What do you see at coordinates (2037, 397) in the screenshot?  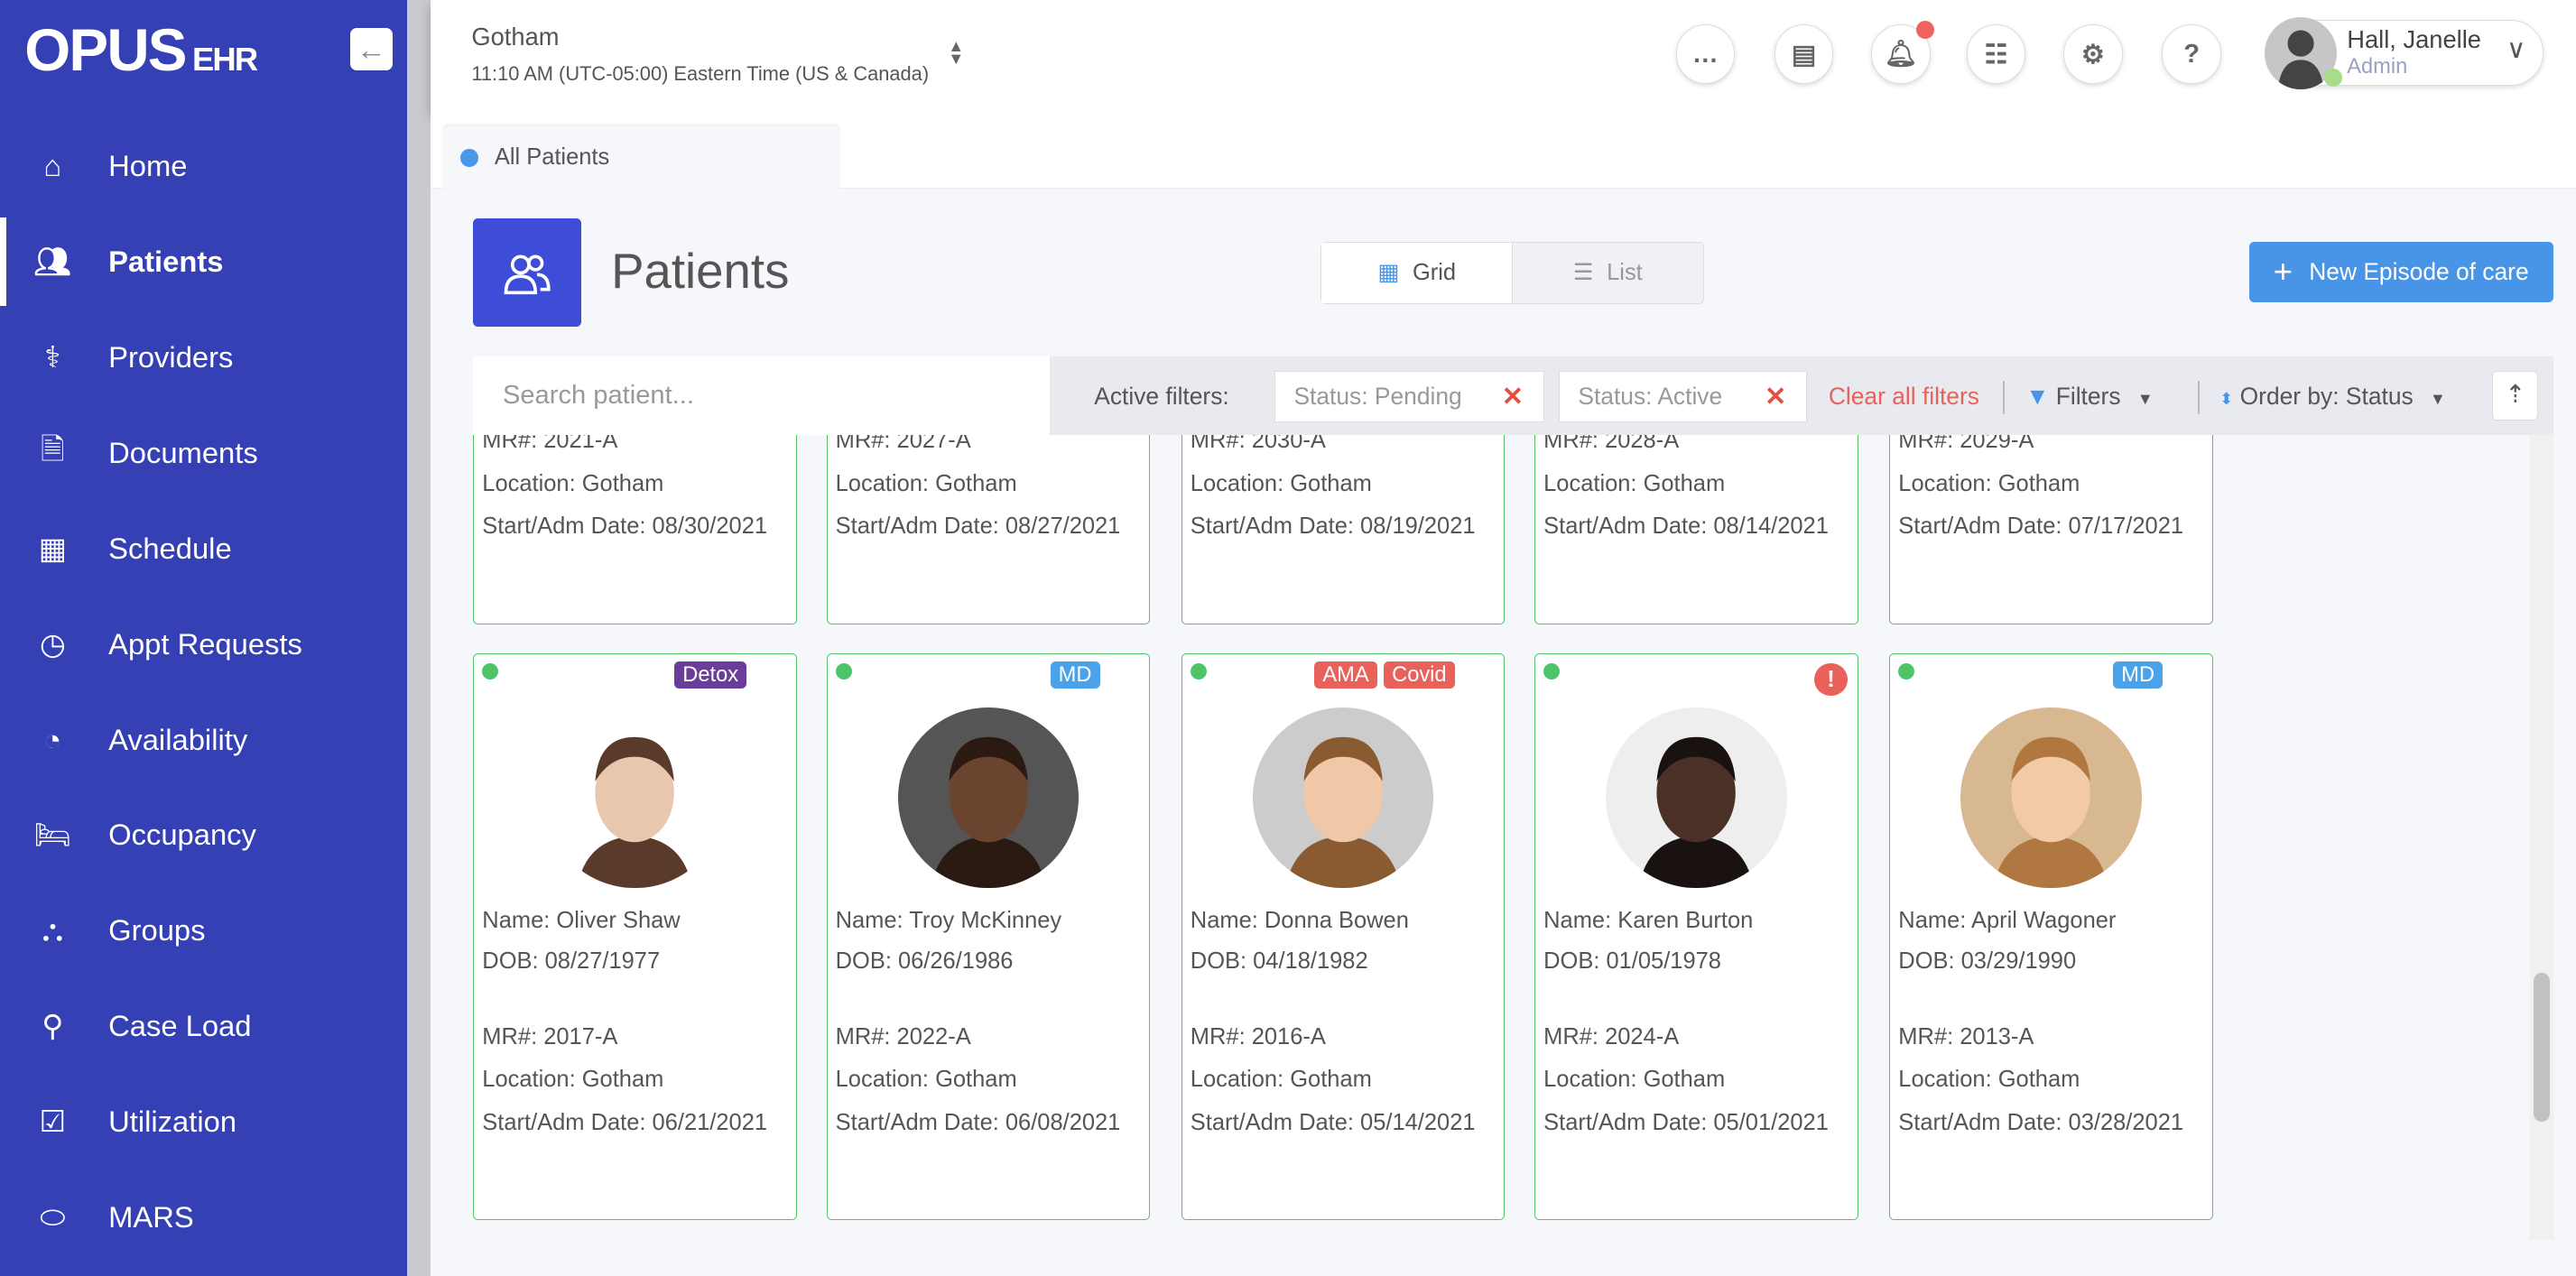 I see `funnel-icon: ▼` at bounding box center [2037, 397].